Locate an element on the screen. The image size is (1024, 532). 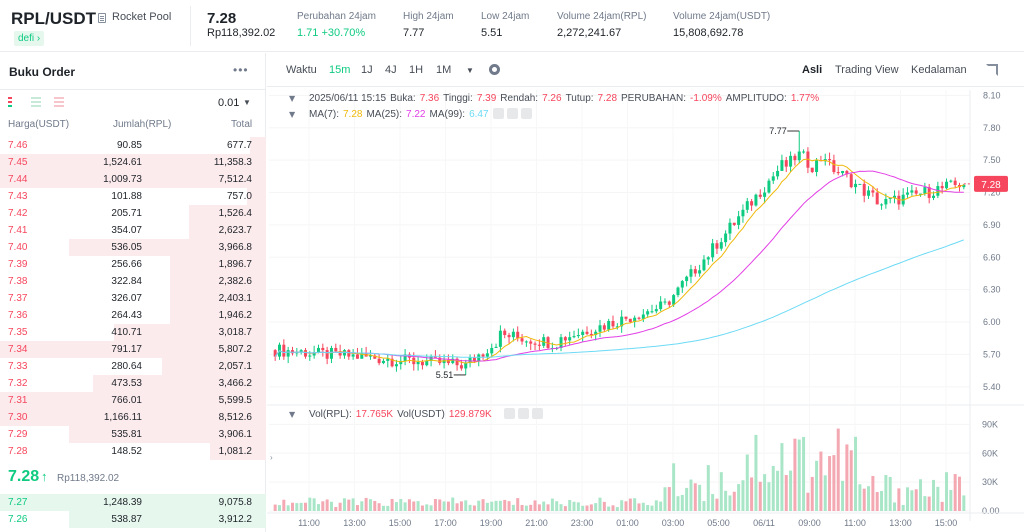
bid-row: 7.26 538.87 3,912.2 is located at coordinates (133, 519).